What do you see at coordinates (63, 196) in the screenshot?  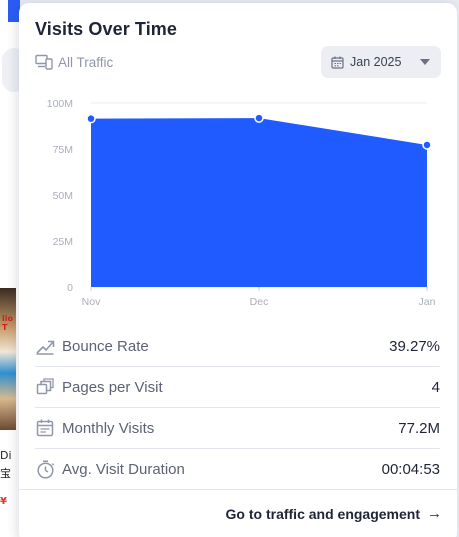 I see `y-tick-label: 50M` at bounding box center [63, 196].